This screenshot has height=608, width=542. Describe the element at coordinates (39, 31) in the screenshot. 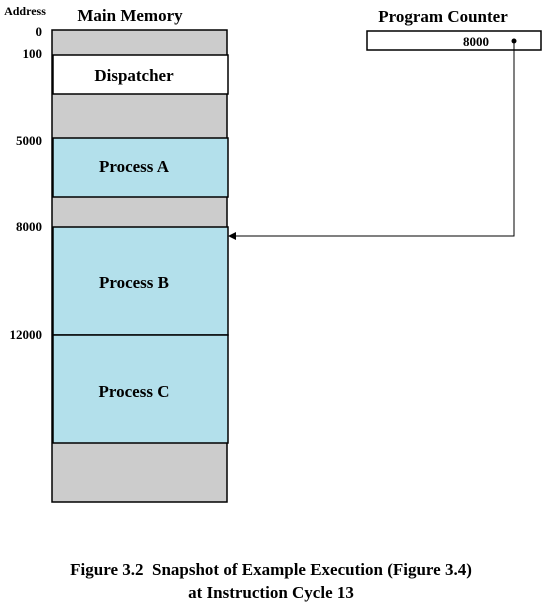

I see `address-label-0: 0` at that location.